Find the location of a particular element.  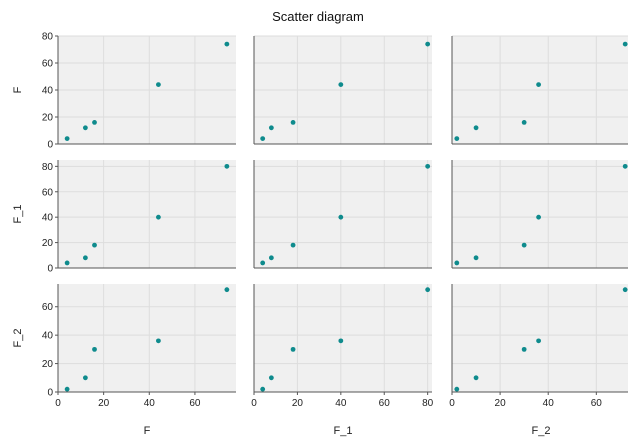

panel-f-2-vs-f-2: 0 20 40 60 is located at coordinates (538, 346).